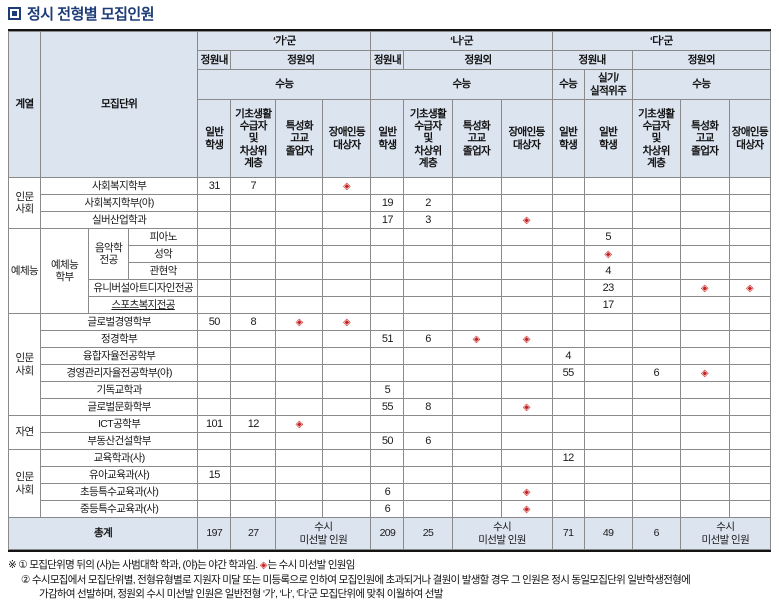  Describe the element at coordinates (568, 373) in the screenshot. I see `value-cell: 55` at that location.